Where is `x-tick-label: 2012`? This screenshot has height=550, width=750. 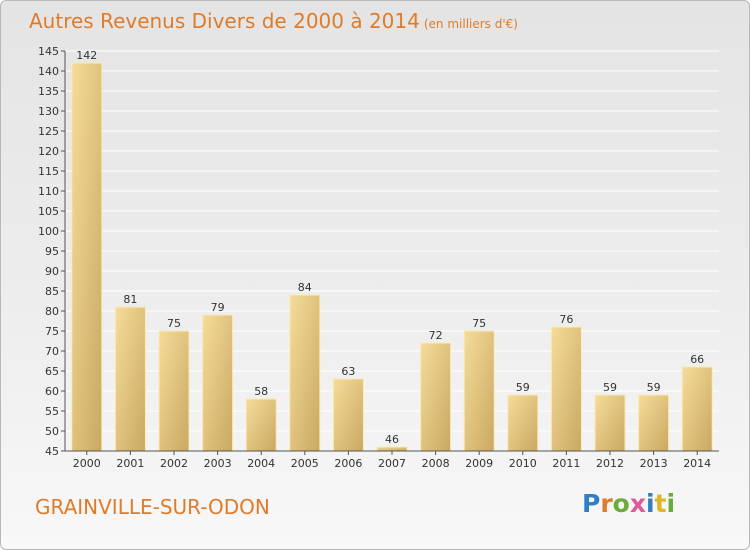 x-tick-label: 2012 is located at coordinates (610, 463).